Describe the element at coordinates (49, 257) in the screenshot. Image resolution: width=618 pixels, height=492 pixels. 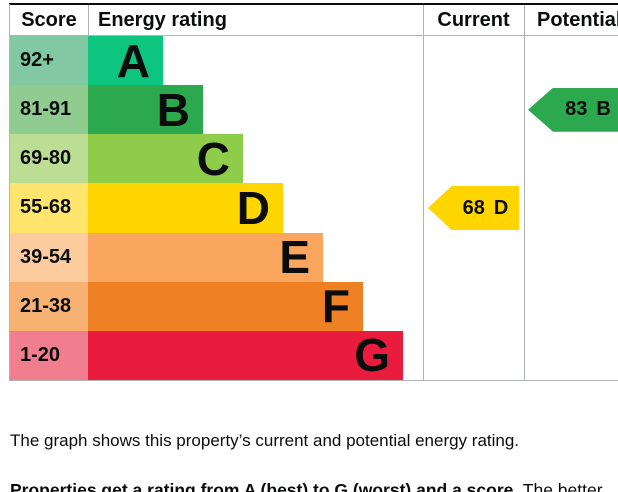
I see `score-range-e: 39-54` at that location.